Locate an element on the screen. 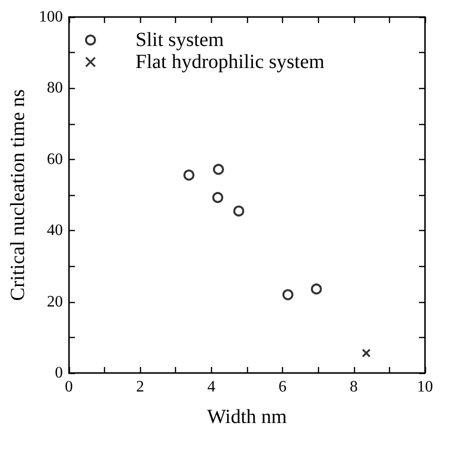 Image resolution: width=460 pixels, height=457 pixels. y-axis-title: Critical nucleation time ns is located at coordinates (18, 194).